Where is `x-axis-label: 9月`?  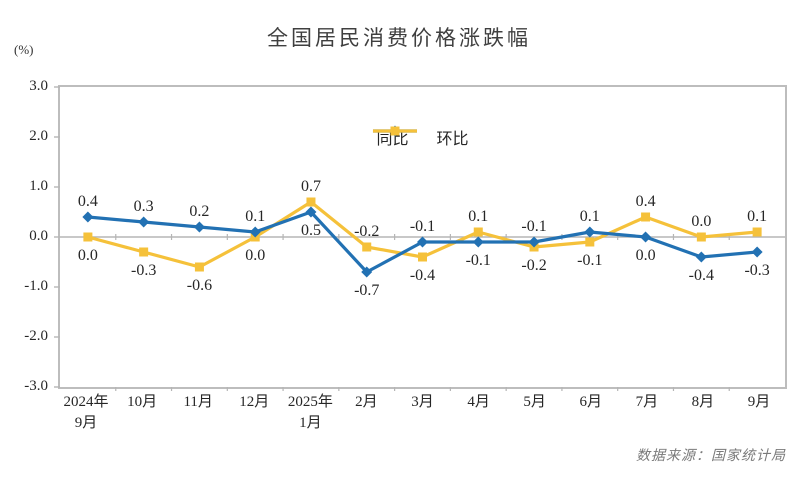 x-axis-label: 9月 is located at coordinates (759, 402).